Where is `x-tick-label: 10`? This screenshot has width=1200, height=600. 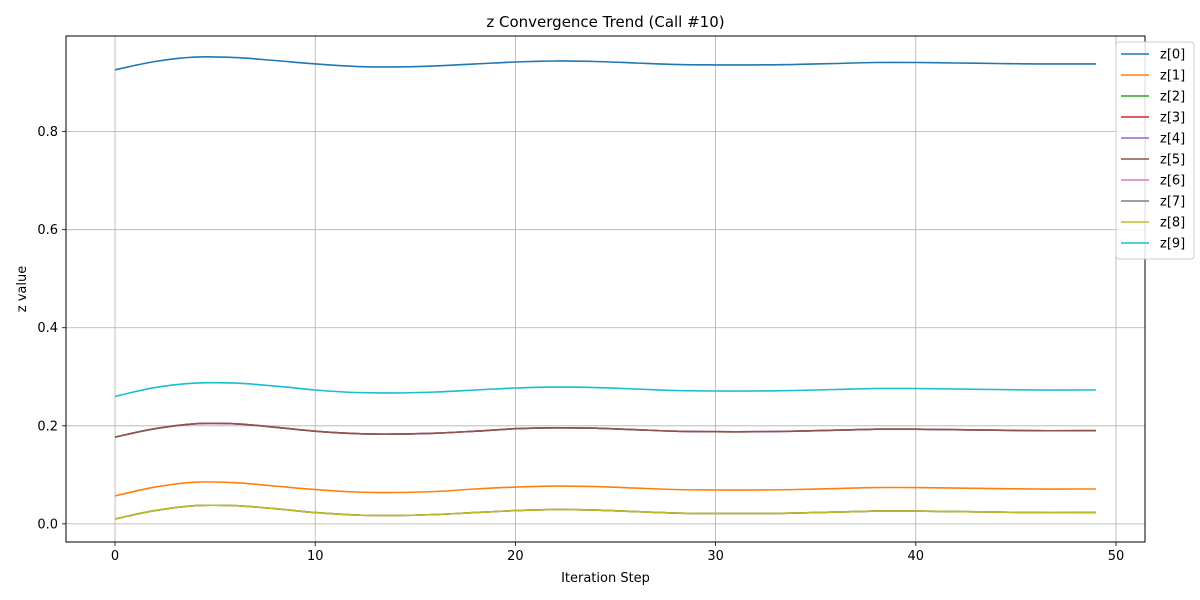 x-tick-label: 10 is located at coordinates (315, 556).